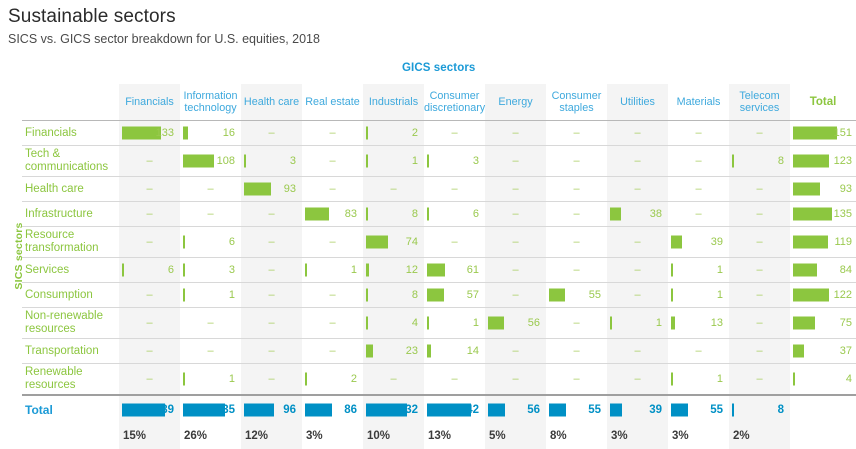 Image resolution: width=856 pixels, height=449 pixels. What do you see at coordinates (845, 323) in the screenshot?
I see `row-total-value: 75` at bounding box center [845, 323].